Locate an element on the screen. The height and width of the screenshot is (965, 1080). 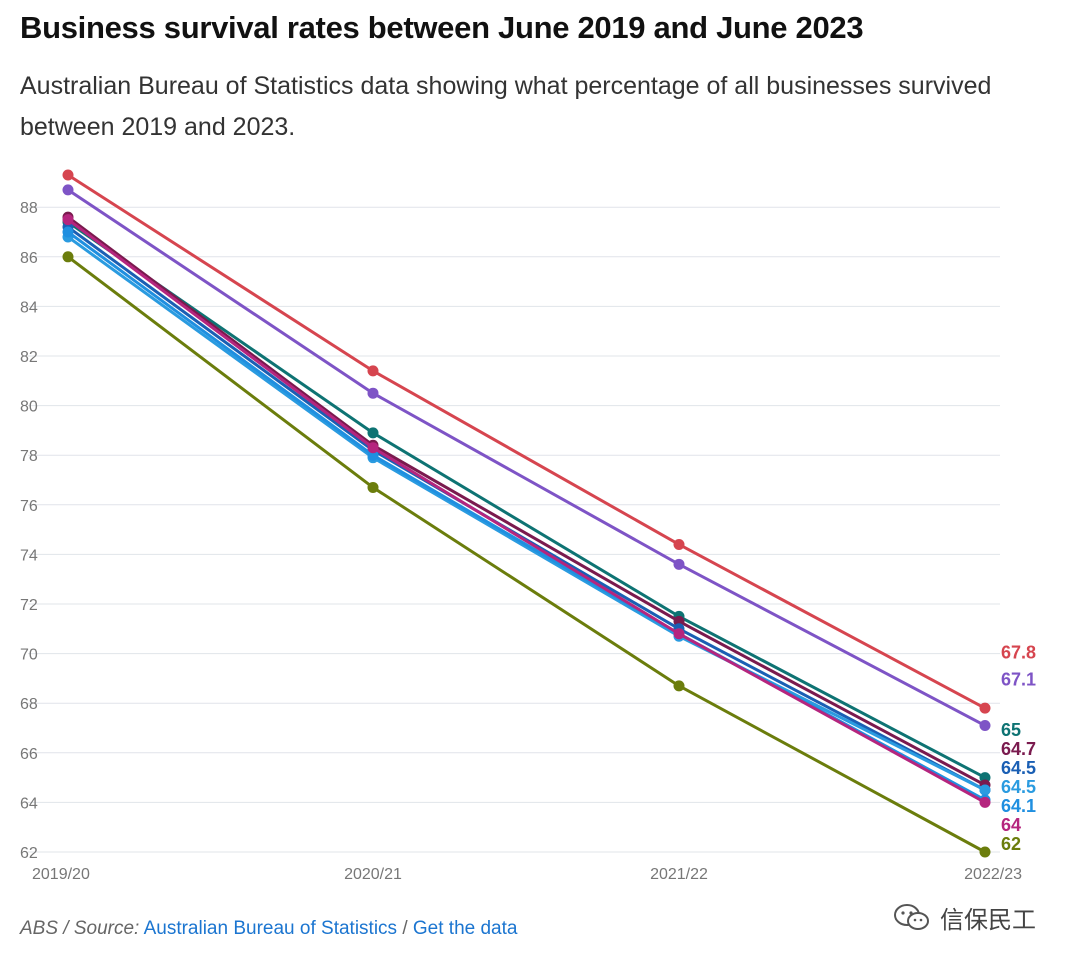
y-tick-label: 64 is located at coordinates (29, 803).